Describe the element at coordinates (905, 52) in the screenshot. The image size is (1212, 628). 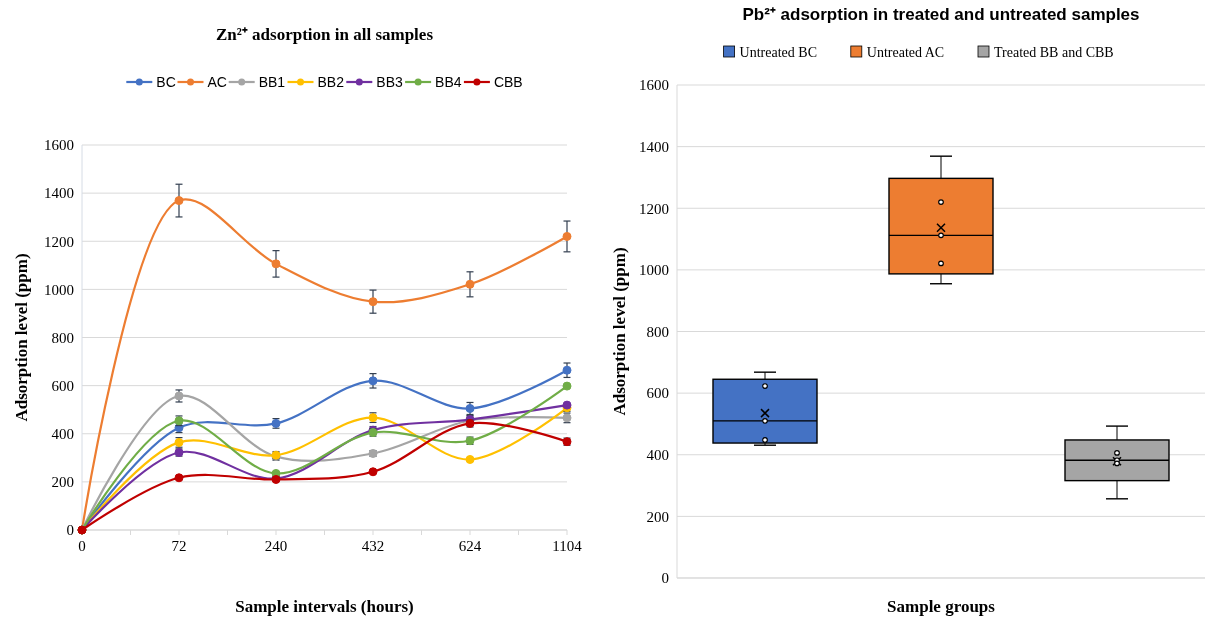
I see `legend-label: Untreated AC` at that location.